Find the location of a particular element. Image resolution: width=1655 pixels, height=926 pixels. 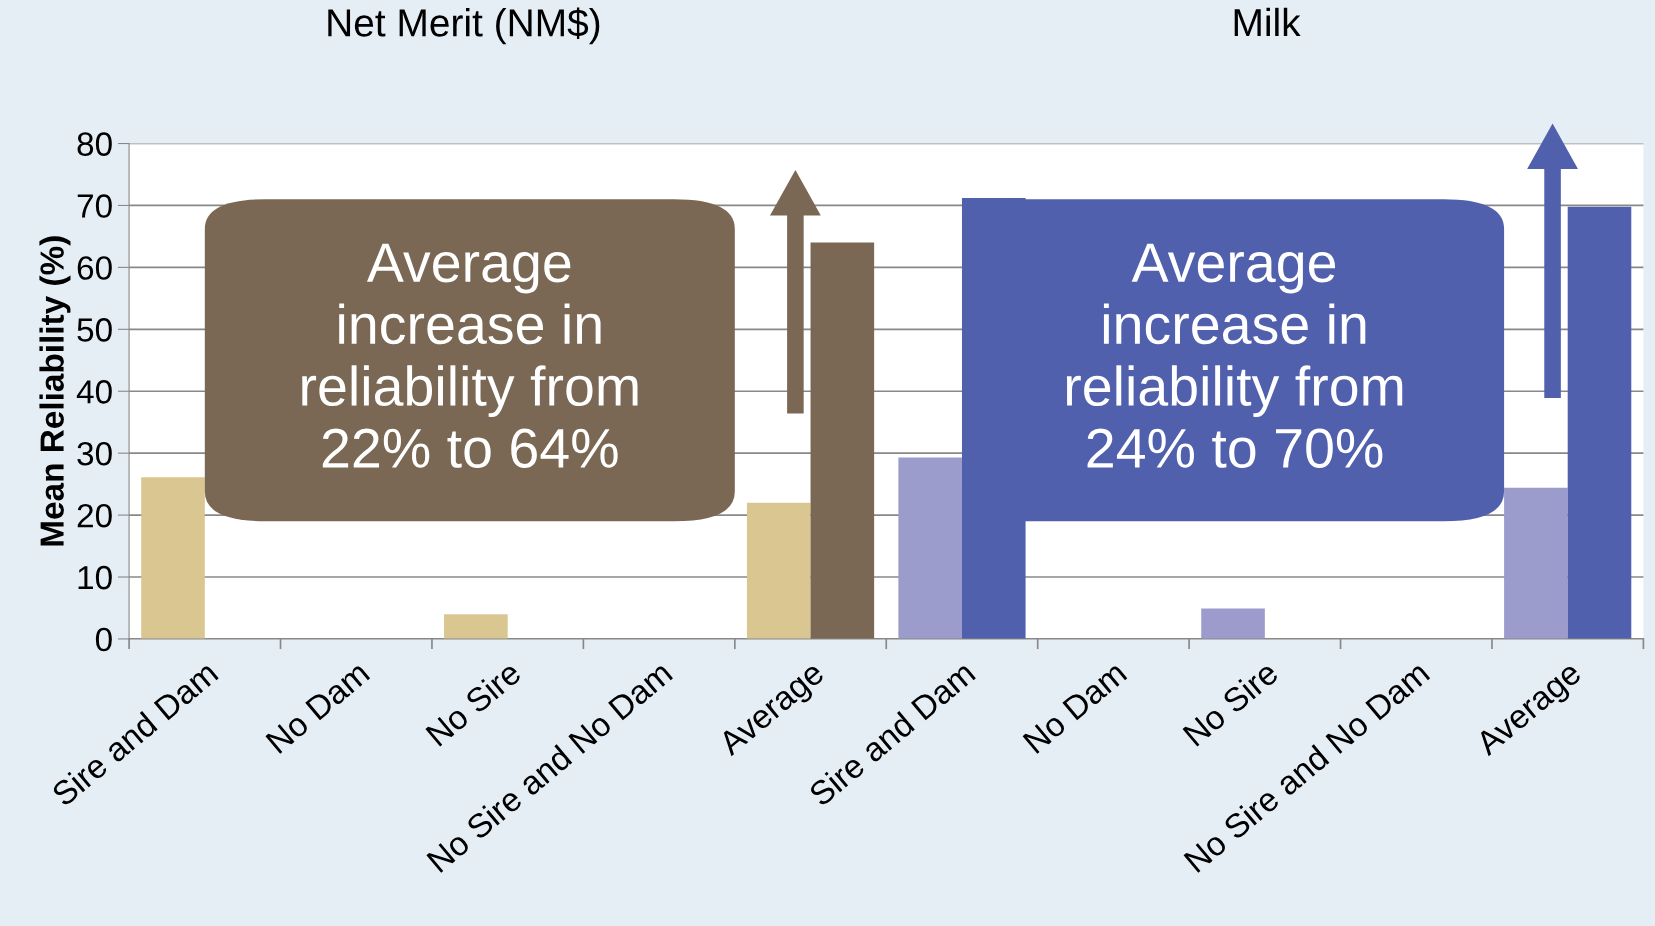

y-tick-label: 0 is located at coordinates (103, 639).